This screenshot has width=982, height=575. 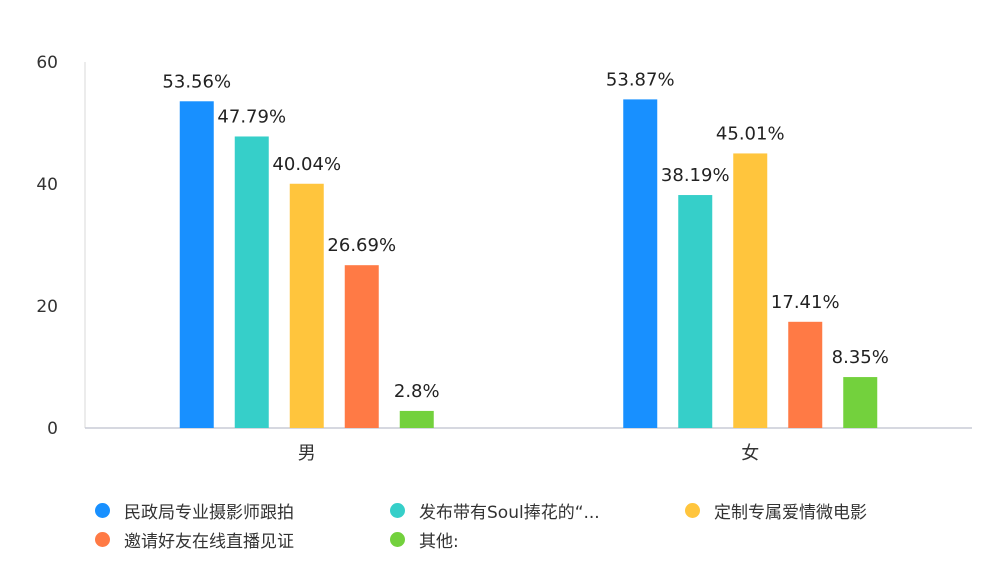 I want to click on legend-item-series-1: 民政局专业摄影师跟拍, so click(x=194, y=510).